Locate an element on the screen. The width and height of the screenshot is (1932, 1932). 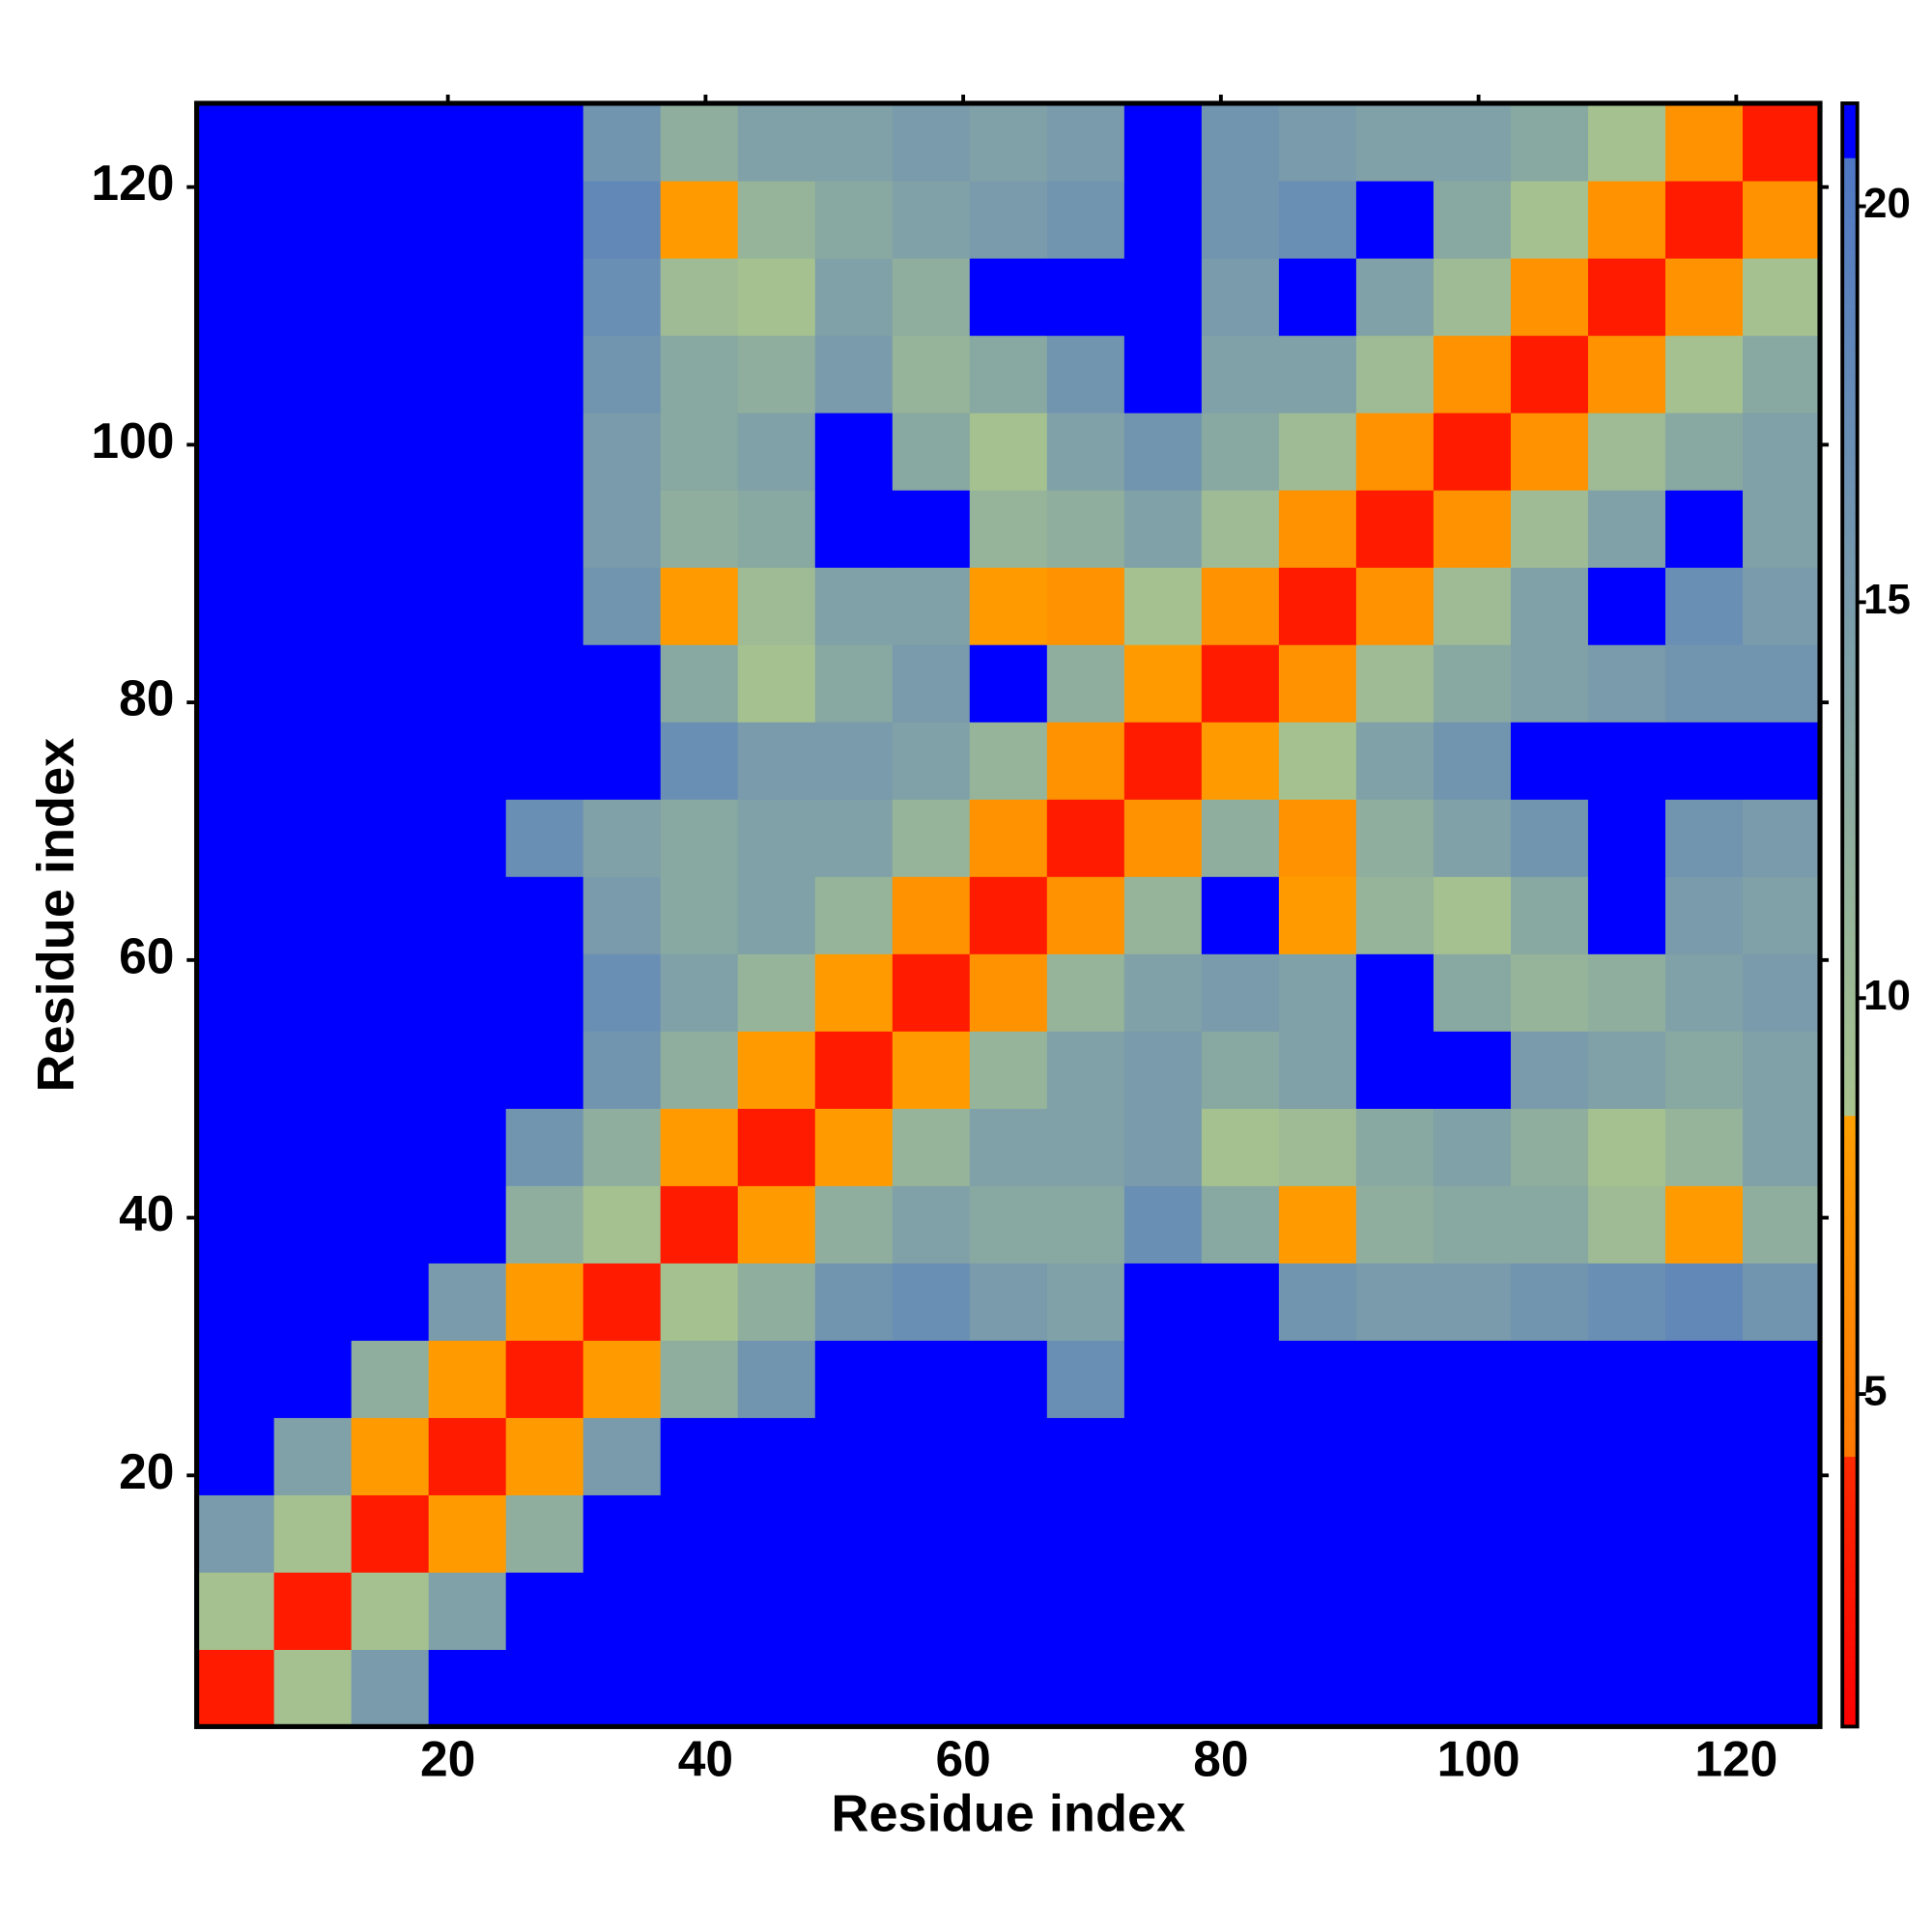
x-axis-title: Residue index is located at coordinates (1008, 1814).